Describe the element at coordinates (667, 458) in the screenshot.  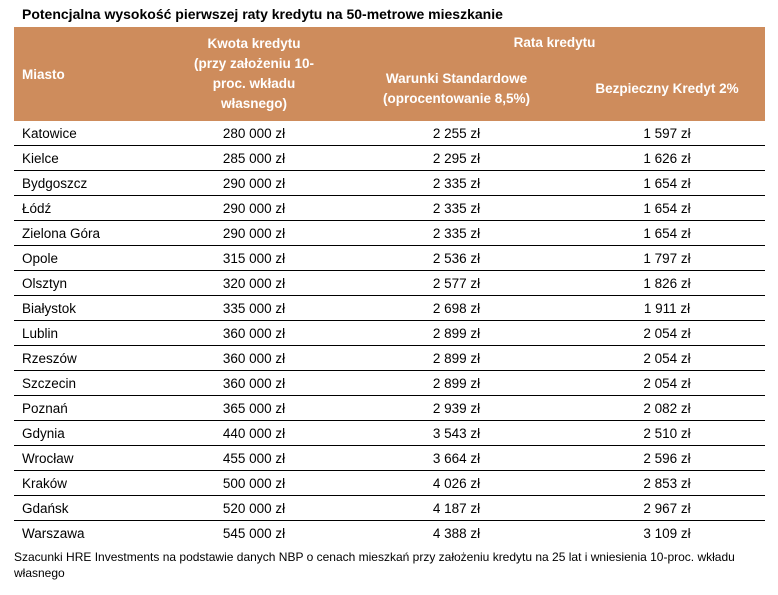
I see `cell-safe-credit-installment: 2 596 zł` at that location.